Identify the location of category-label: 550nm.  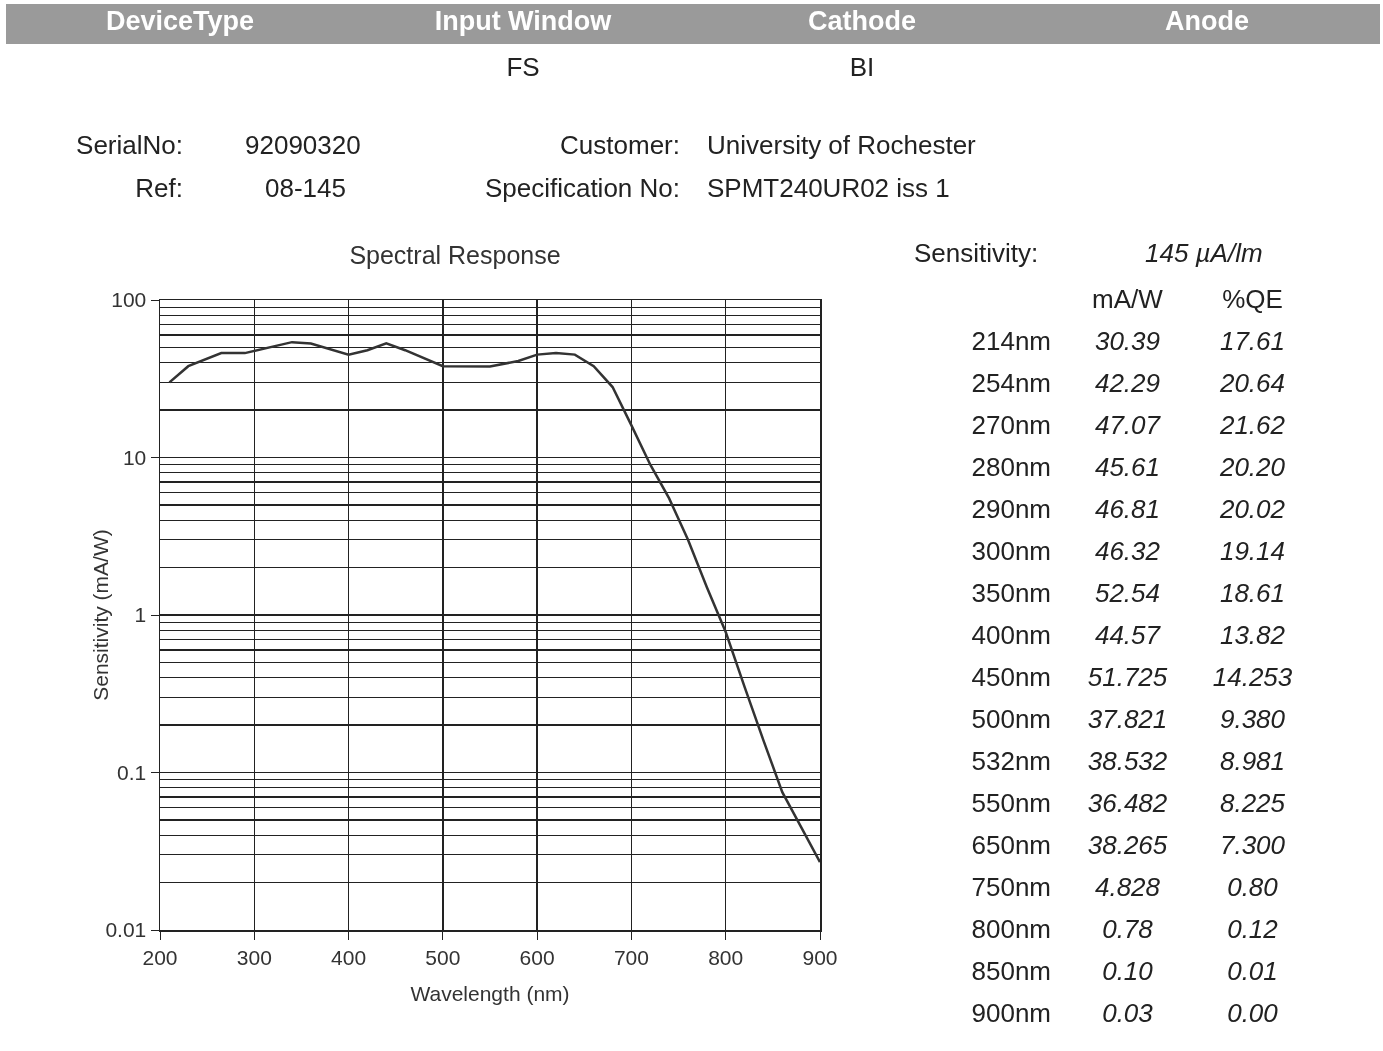
(1011, 803).